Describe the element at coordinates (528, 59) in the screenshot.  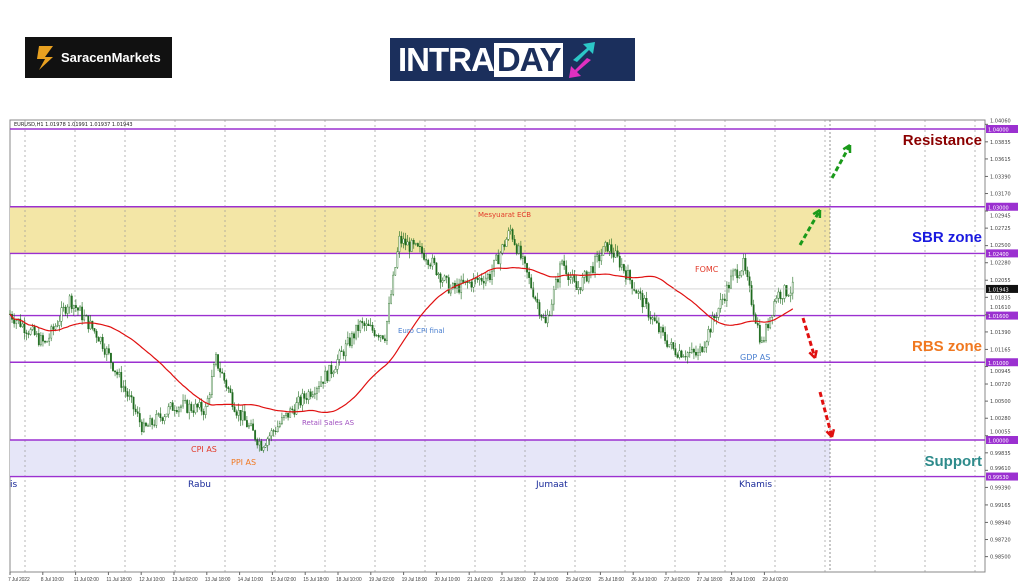
I see `logo-text-b: DAY` at that location.